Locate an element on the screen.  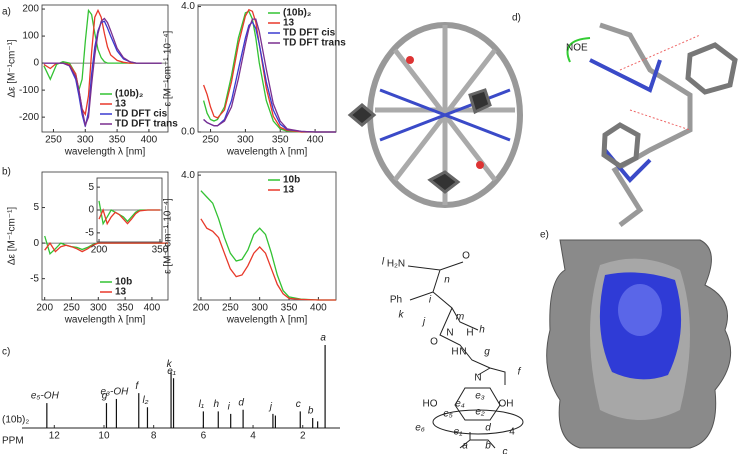
structure-label: g is located at coordinates (487, 352).